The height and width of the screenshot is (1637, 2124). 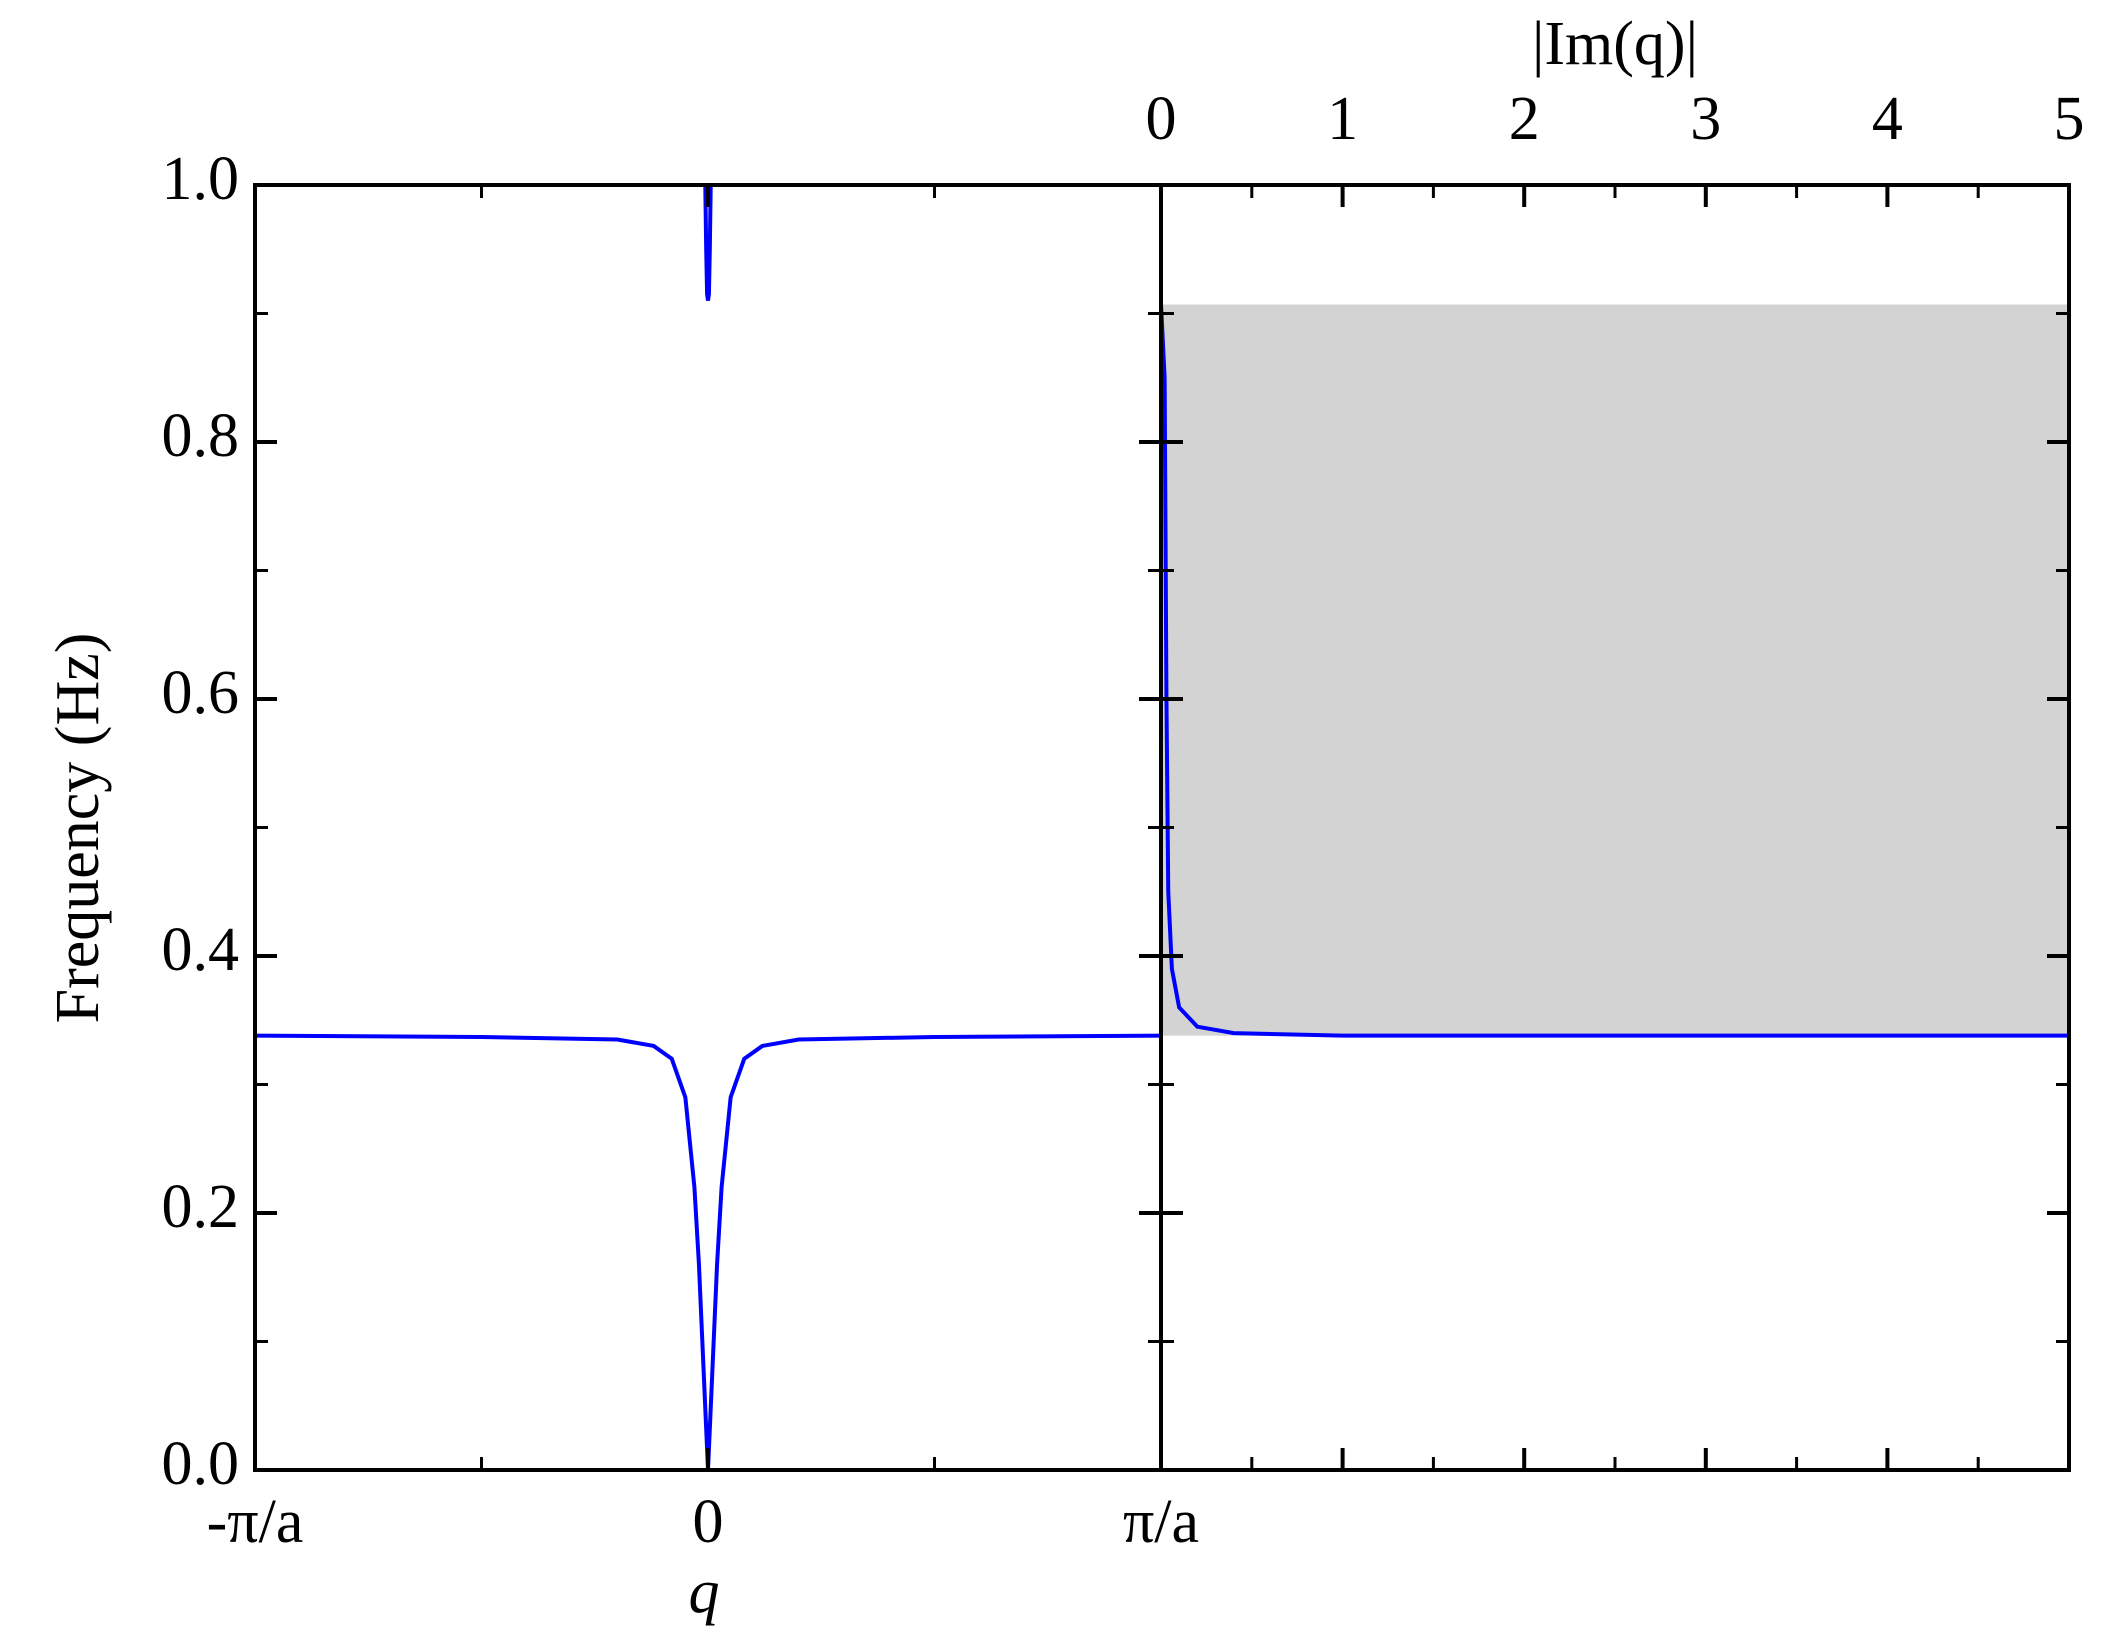 I want to click on x-tick-label: 1, so click(x=1342, y=119).